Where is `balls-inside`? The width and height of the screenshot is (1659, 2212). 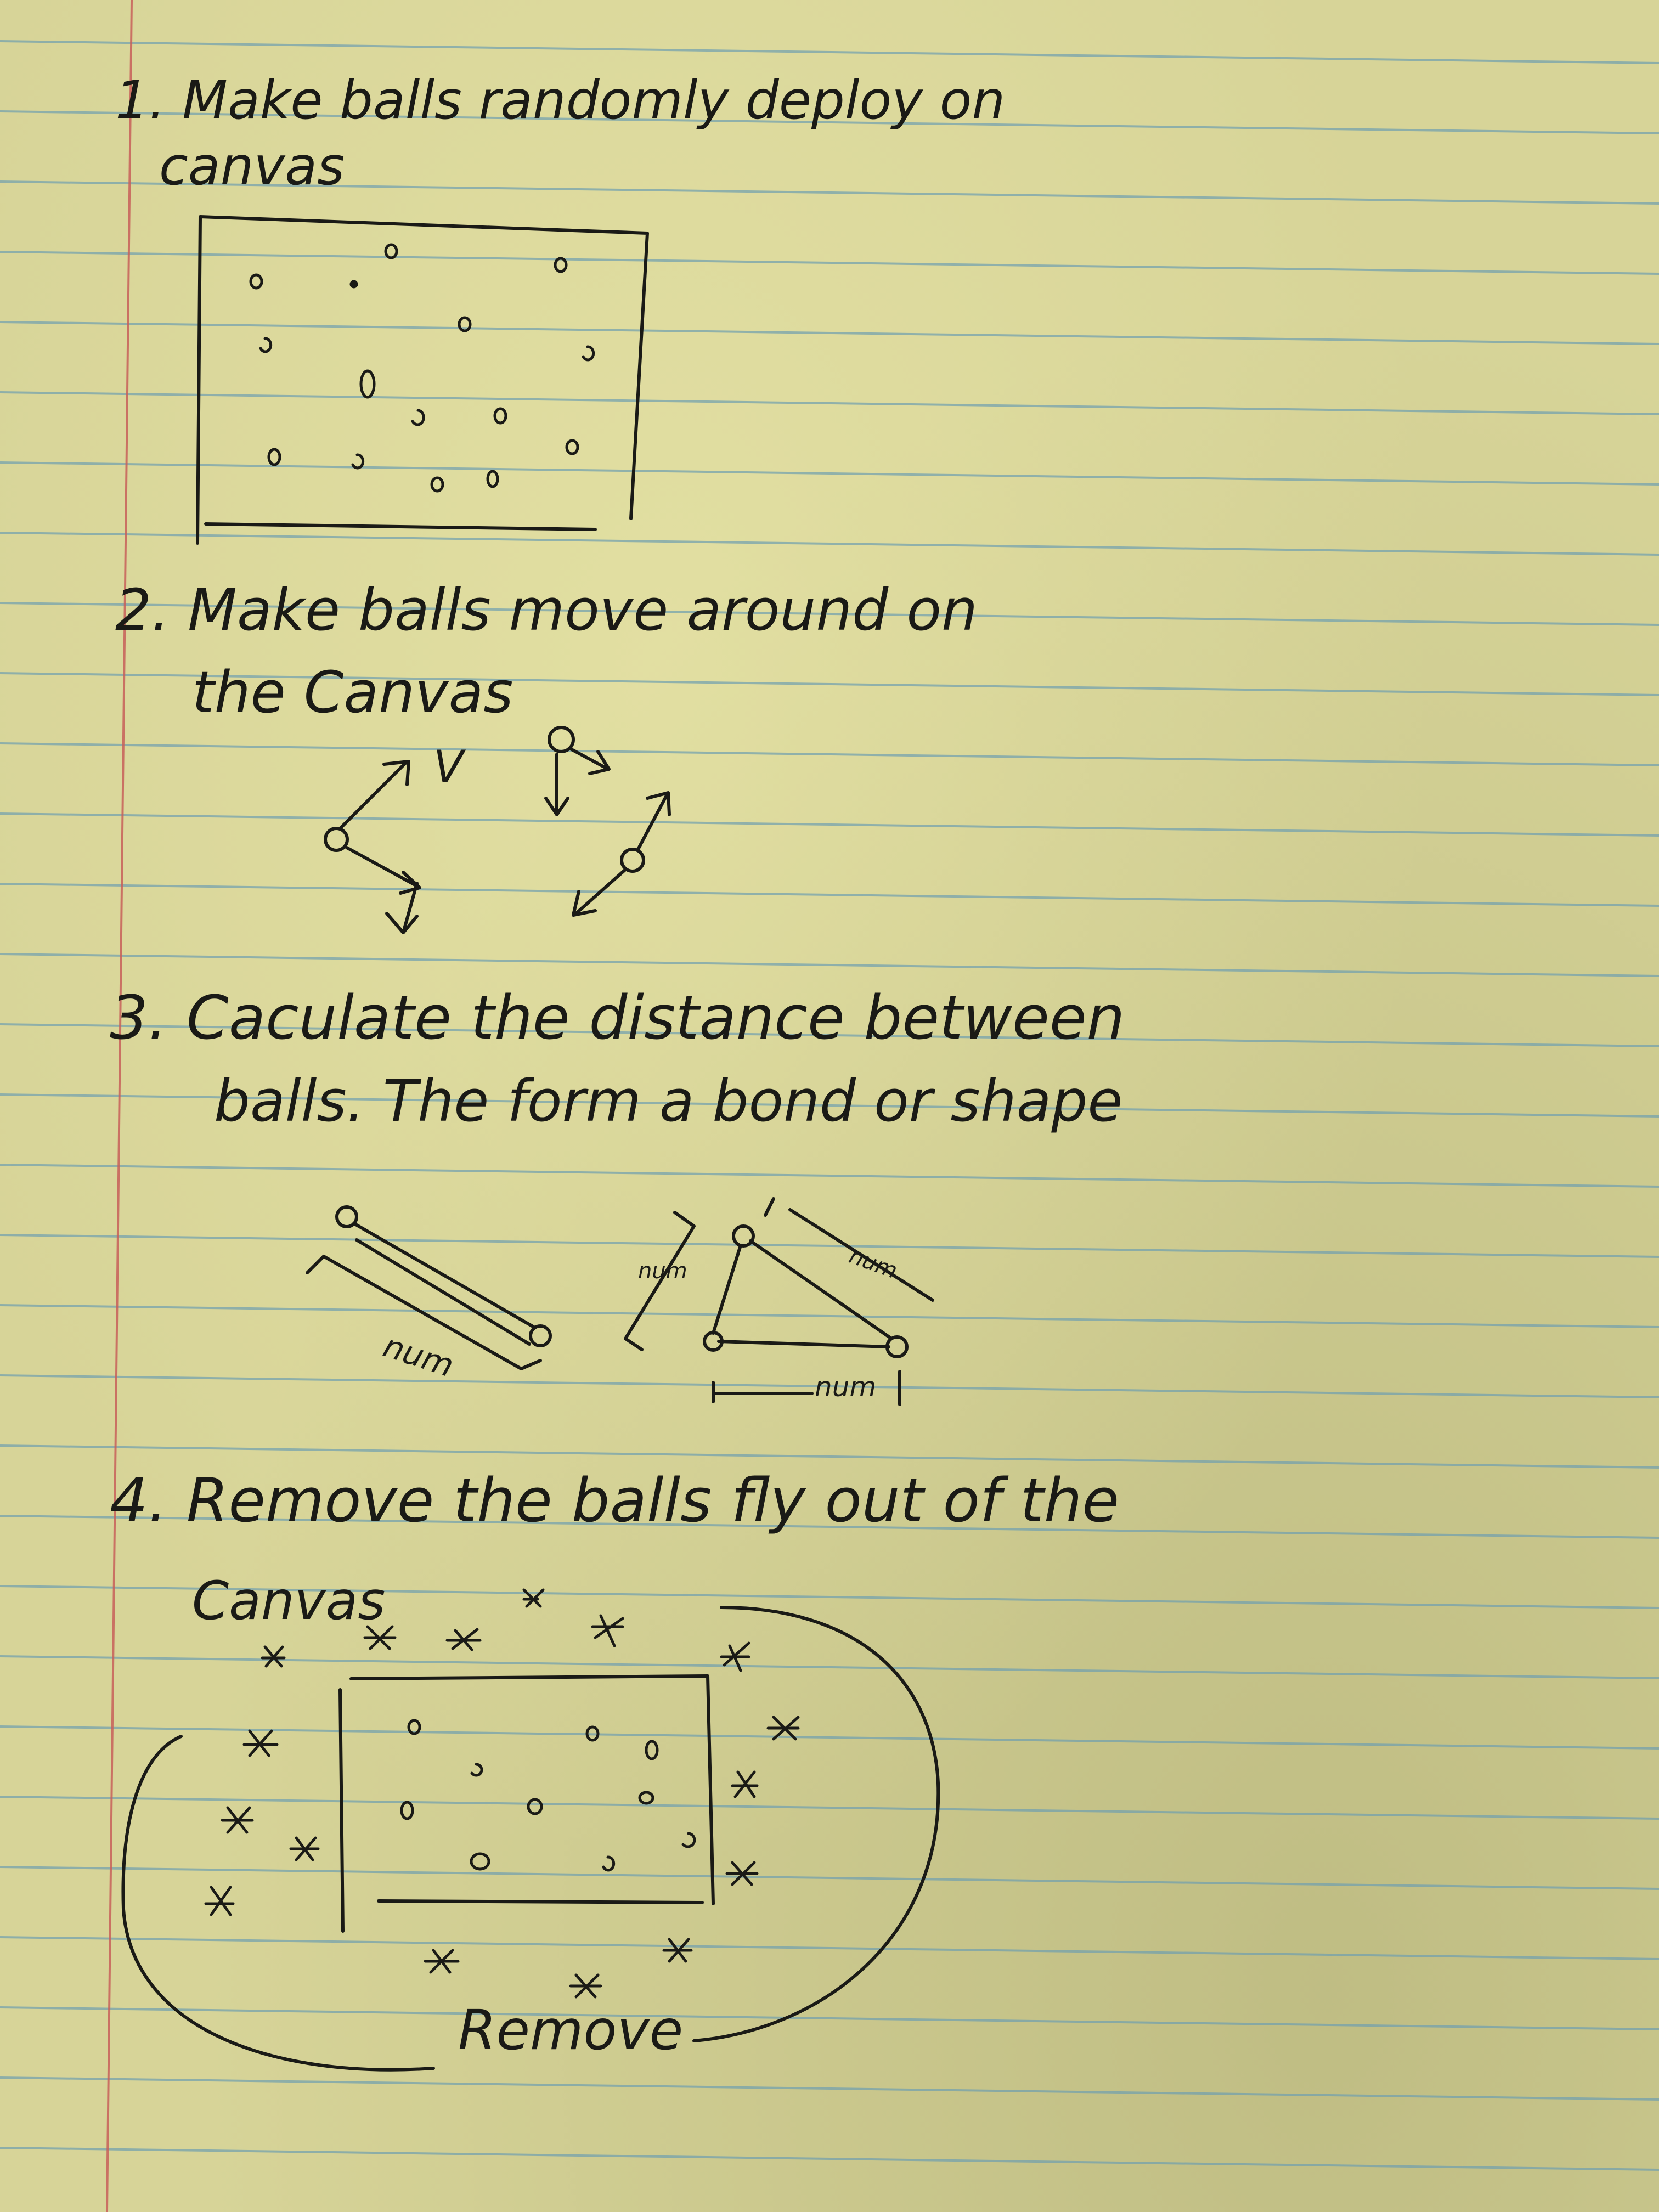 balls-inside is located at coordinates (548, 1795).